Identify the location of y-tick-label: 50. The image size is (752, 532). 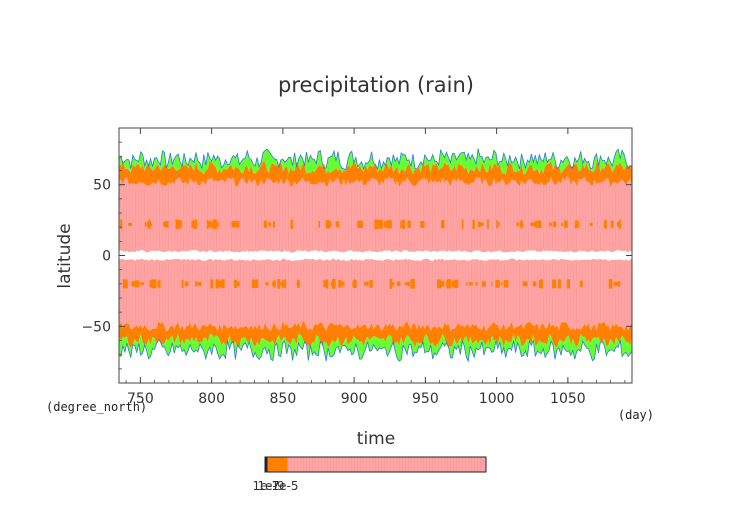
(102, 186).